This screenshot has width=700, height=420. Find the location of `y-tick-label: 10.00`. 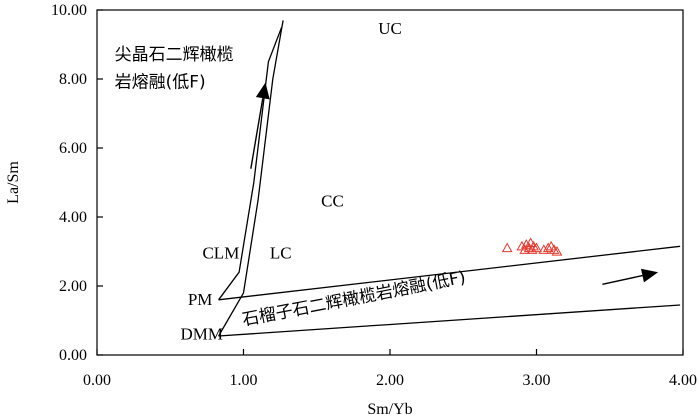

y-tick-label: 10.00 is located at coordinates (69, 10).